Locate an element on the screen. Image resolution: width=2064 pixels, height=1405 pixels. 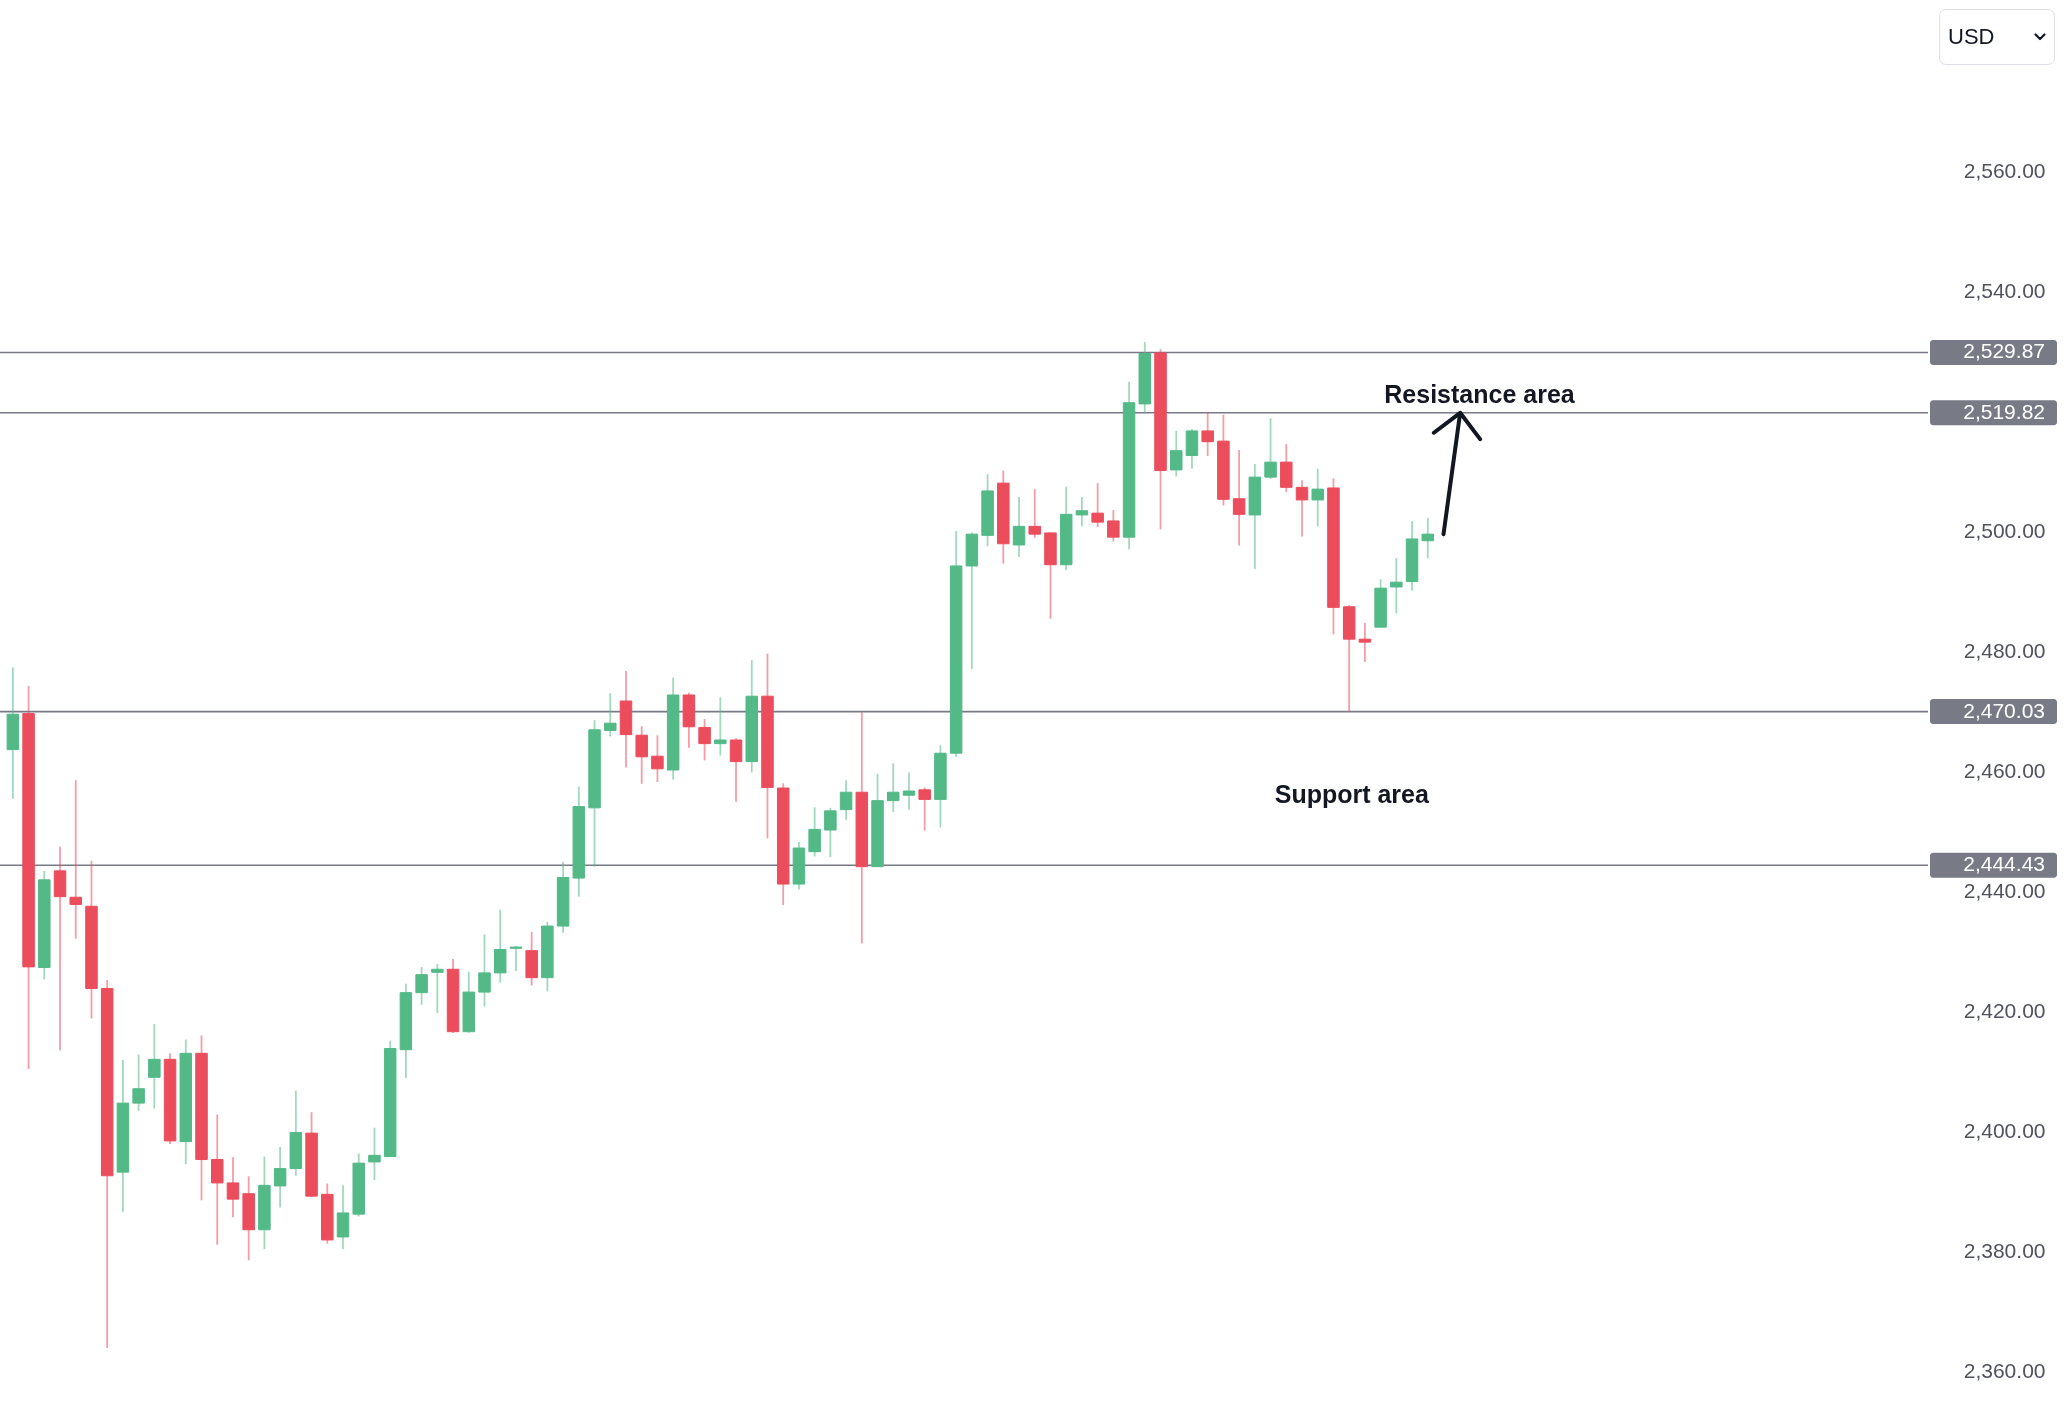
annotation: Support area is located at coordinates (1352, 794).